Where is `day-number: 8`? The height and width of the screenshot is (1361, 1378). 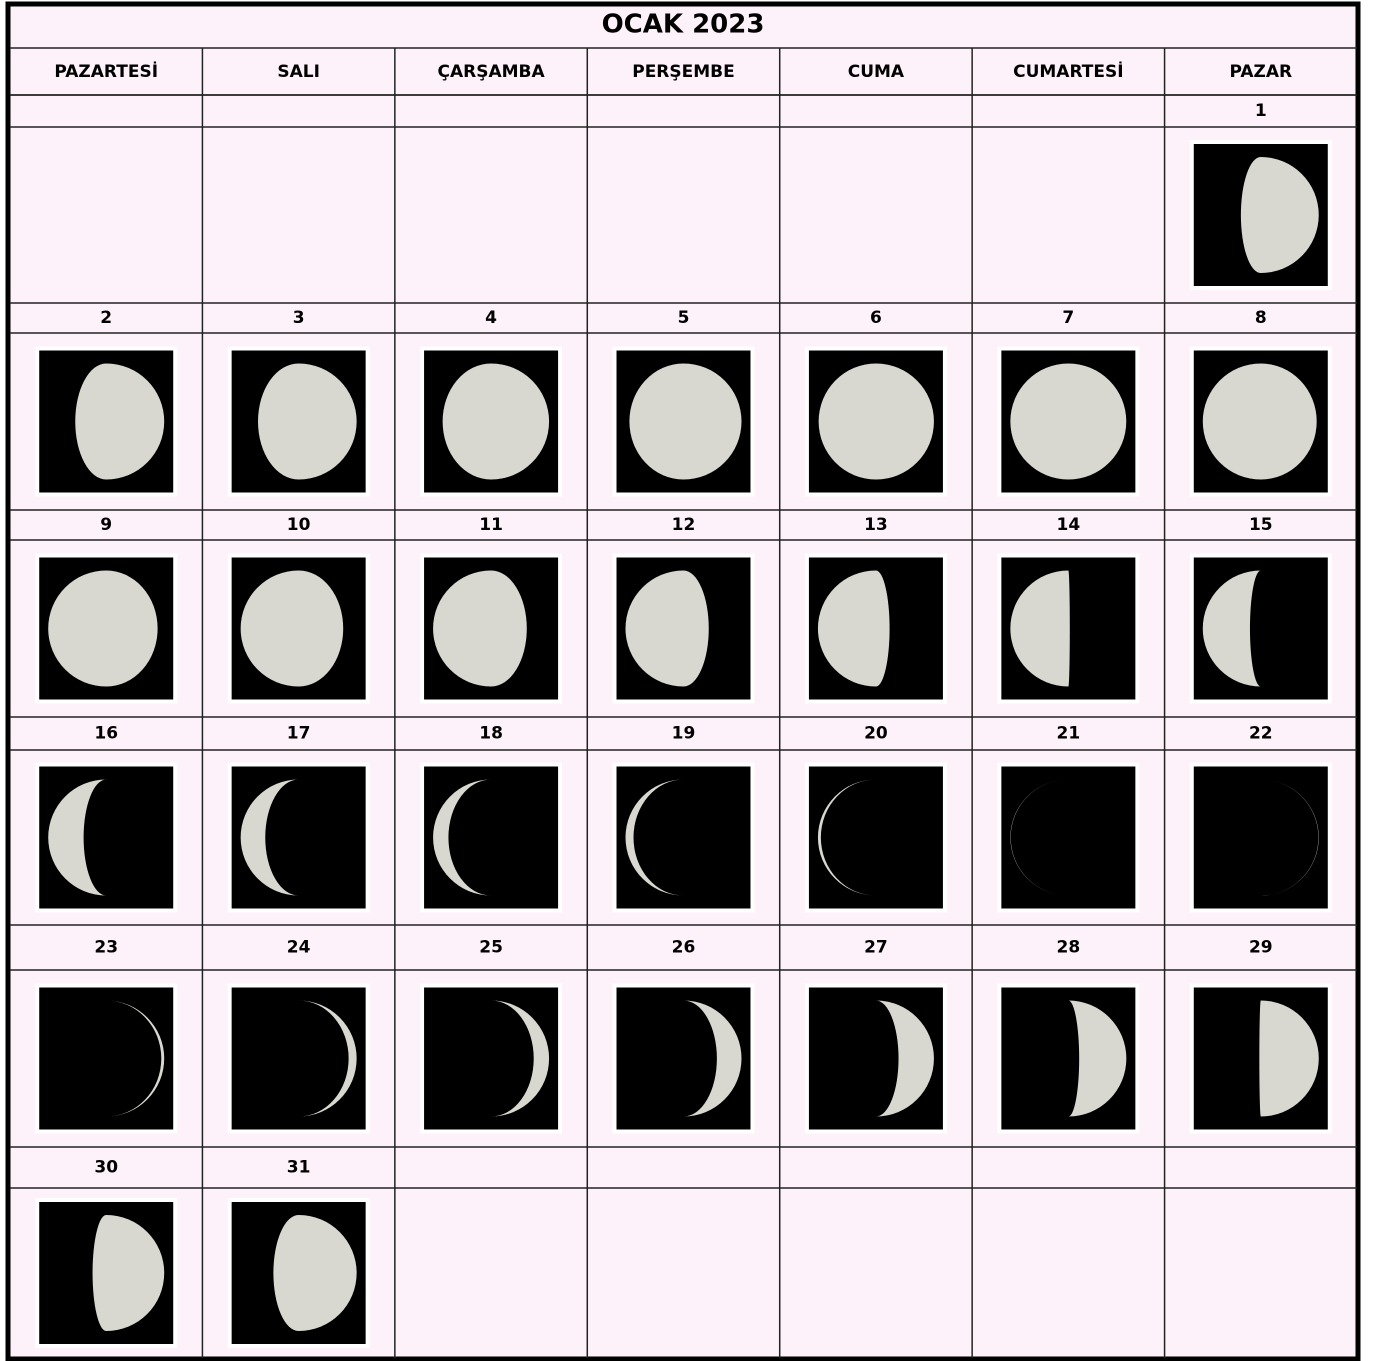
day-number: 8 is located at coordinates (1261, 318).